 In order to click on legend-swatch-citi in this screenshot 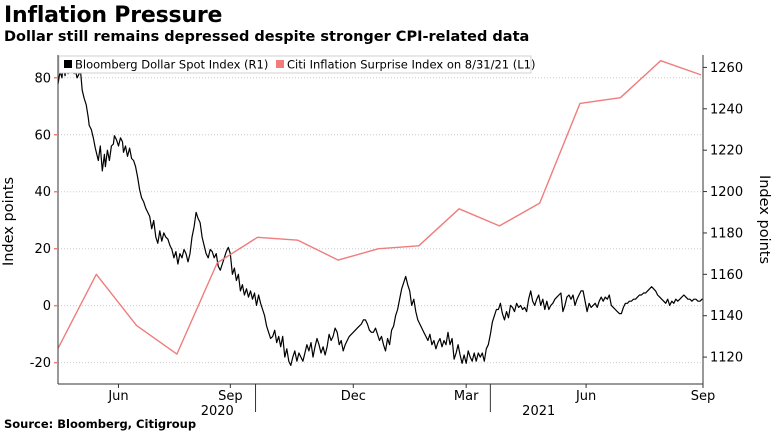, I will do `click(280, 64)`.